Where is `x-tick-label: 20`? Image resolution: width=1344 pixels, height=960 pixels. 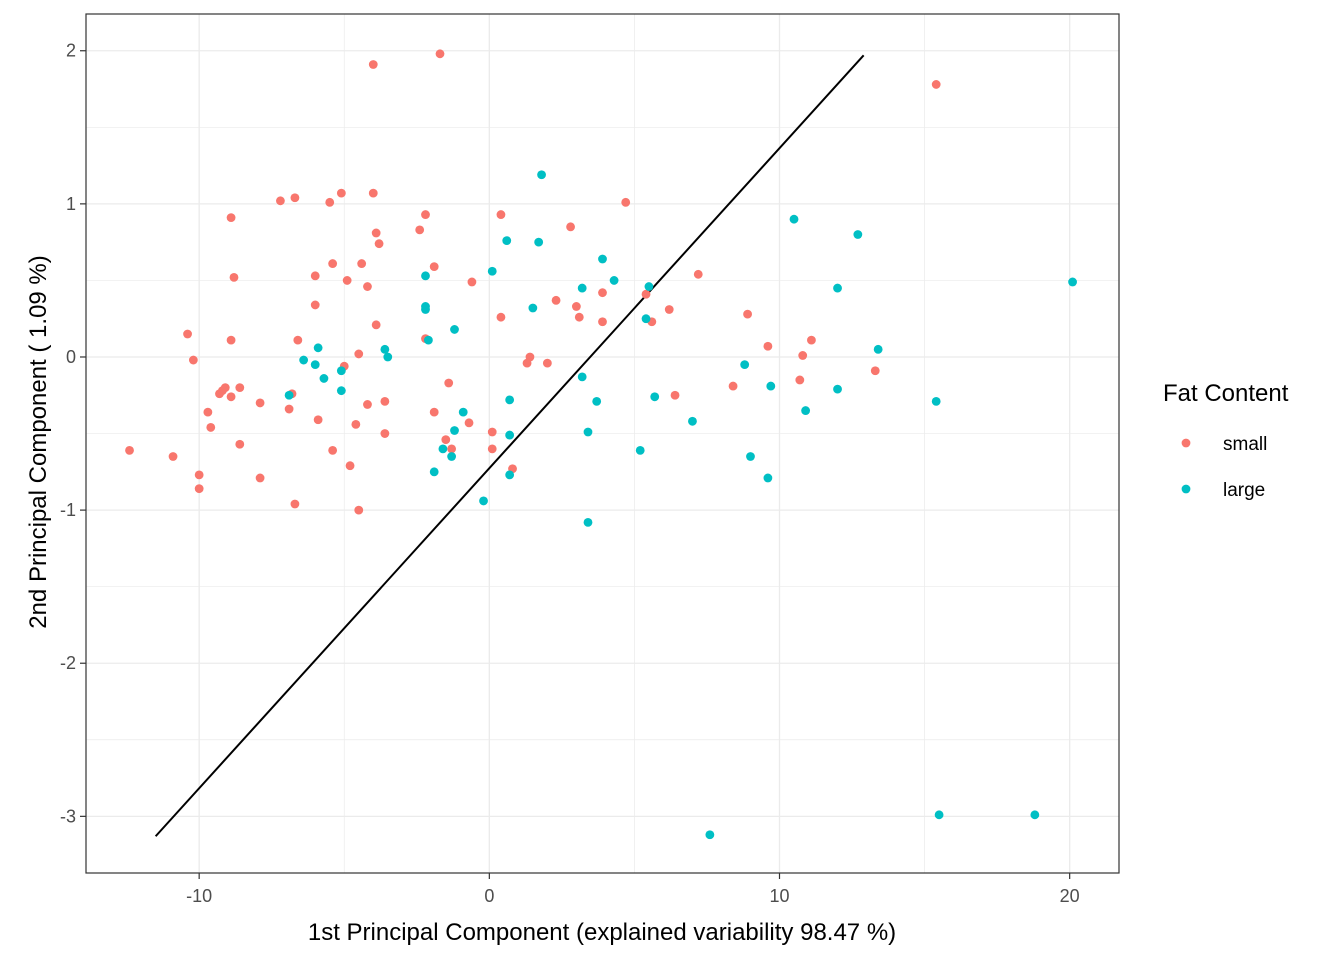
x-tick-label: 20 is located at coordinates (1070, 896).